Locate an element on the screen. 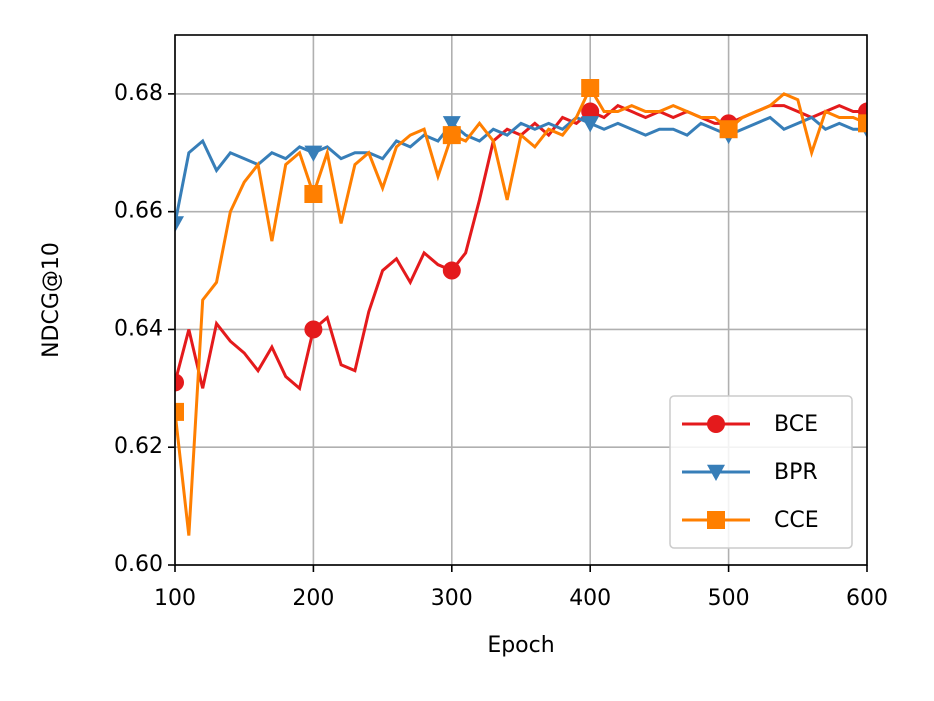 Image resolution: width=934 pixels, height=701 pixels. legend-label: BCE is located at coordinates (796, 424).